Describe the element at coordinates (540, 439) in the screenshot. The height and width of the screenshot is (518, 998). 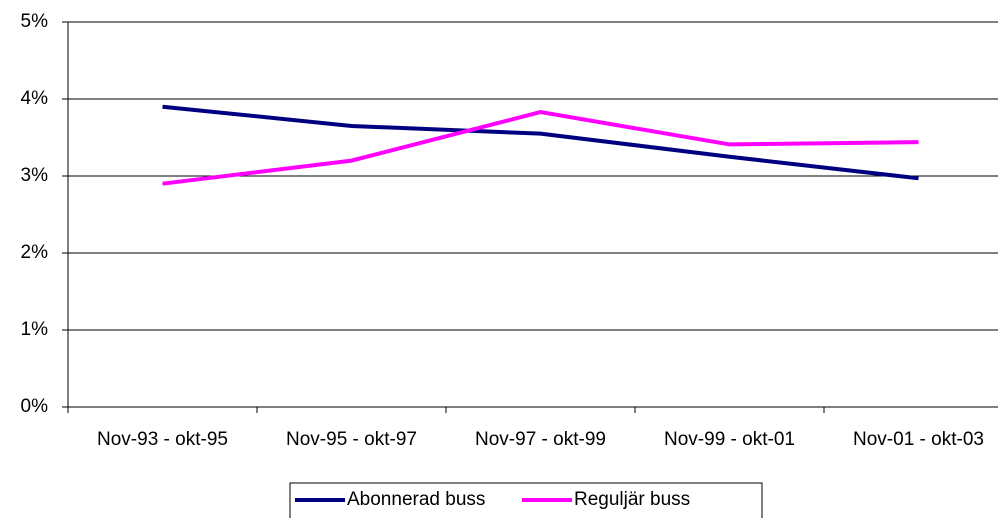
I see `x-tick-label: Nov-97 - okt-99` at that location.